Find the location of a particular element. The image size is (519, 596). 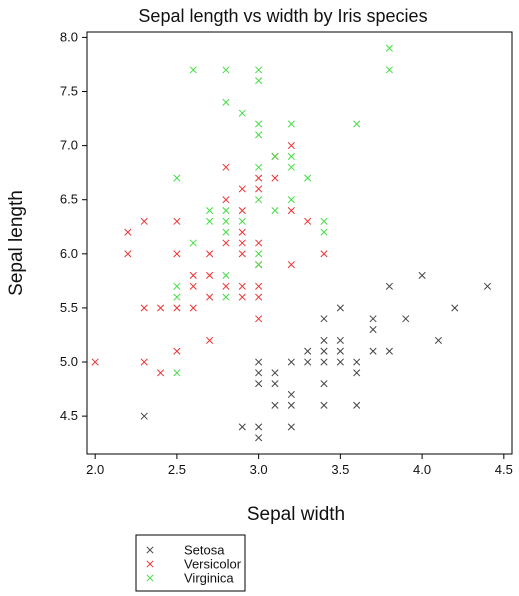

y-axis-label: Sepal length is located at coordinates (16, 243).